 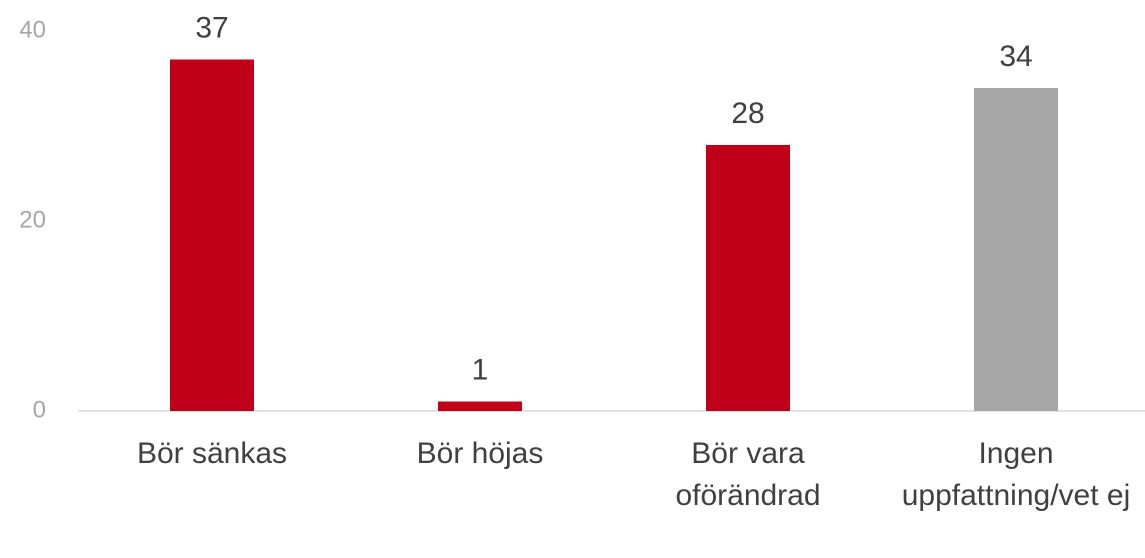 I want to click on x-tick-label: Bör vara oförändrad, so click(x=748, y=474).